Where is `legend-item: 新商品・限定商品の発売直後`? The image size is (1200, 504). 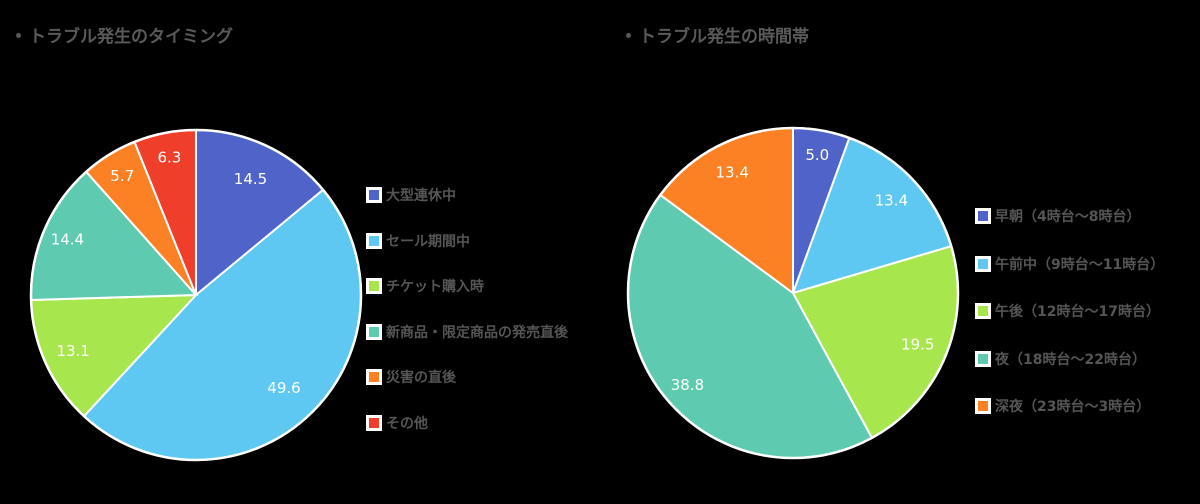 legend-item: 新商品・限定商品の発売直後 is located at coordinates (467, 332).